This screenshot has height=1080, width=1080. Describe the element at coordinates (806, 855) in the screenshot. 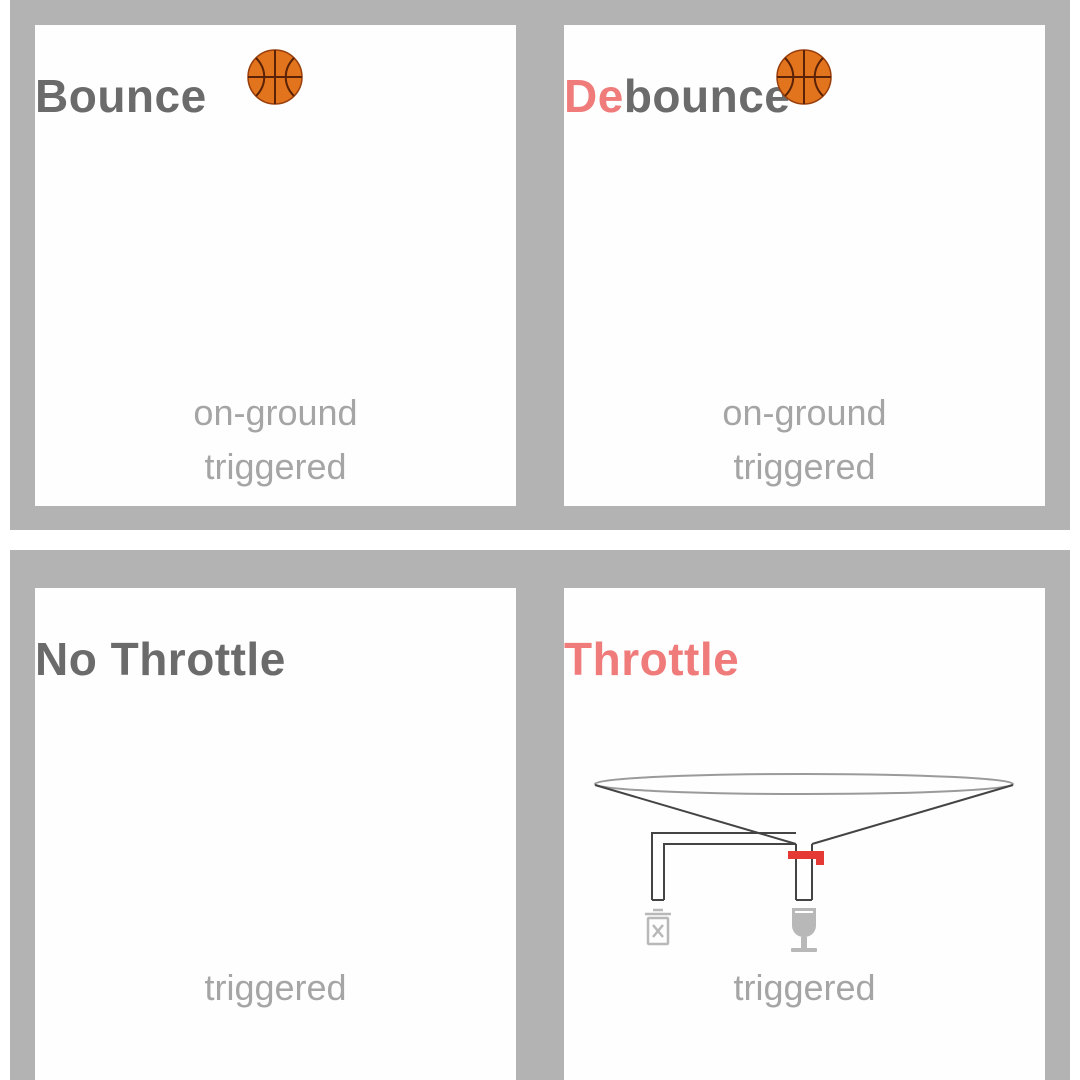

I see `valve` at that location.